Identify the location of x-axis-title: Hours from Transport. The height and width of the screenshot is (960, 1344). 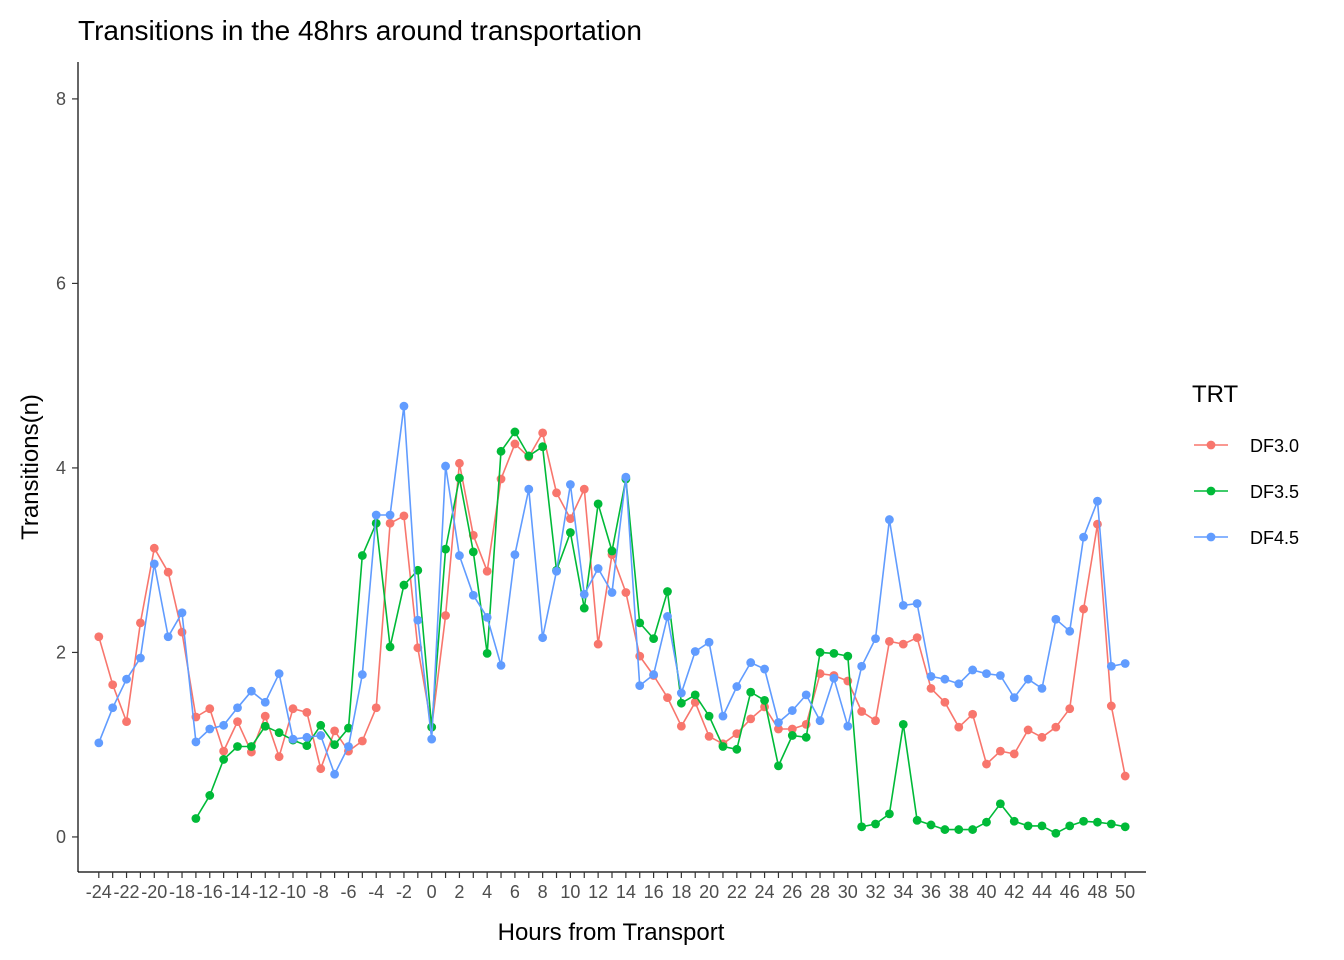
(611, 932).